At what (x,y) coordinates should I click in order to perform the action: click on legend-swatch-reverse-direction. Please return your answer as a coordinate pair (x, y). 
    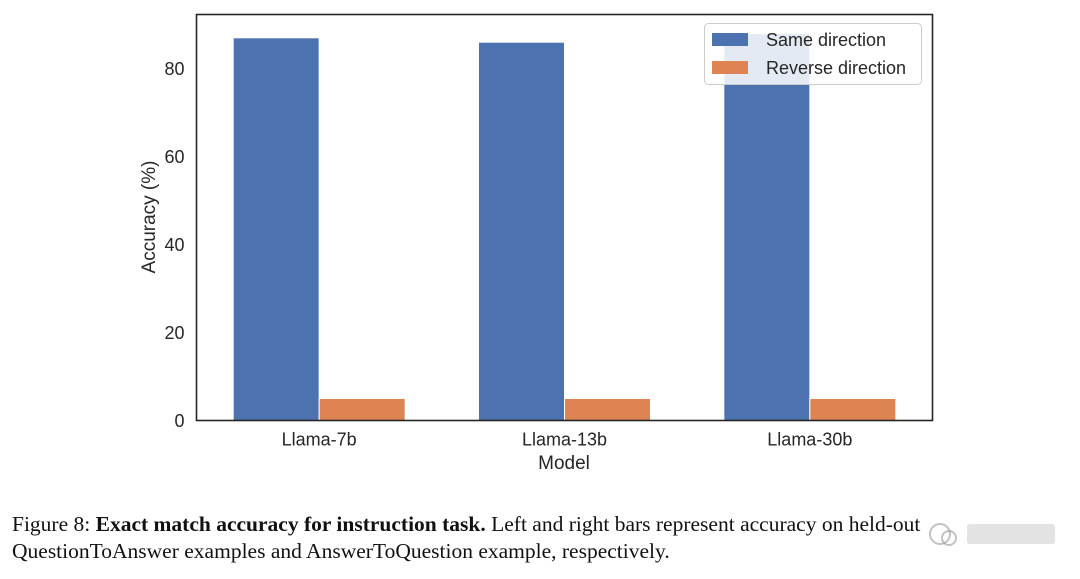
    Looking at the image, I should click on (730, 67).